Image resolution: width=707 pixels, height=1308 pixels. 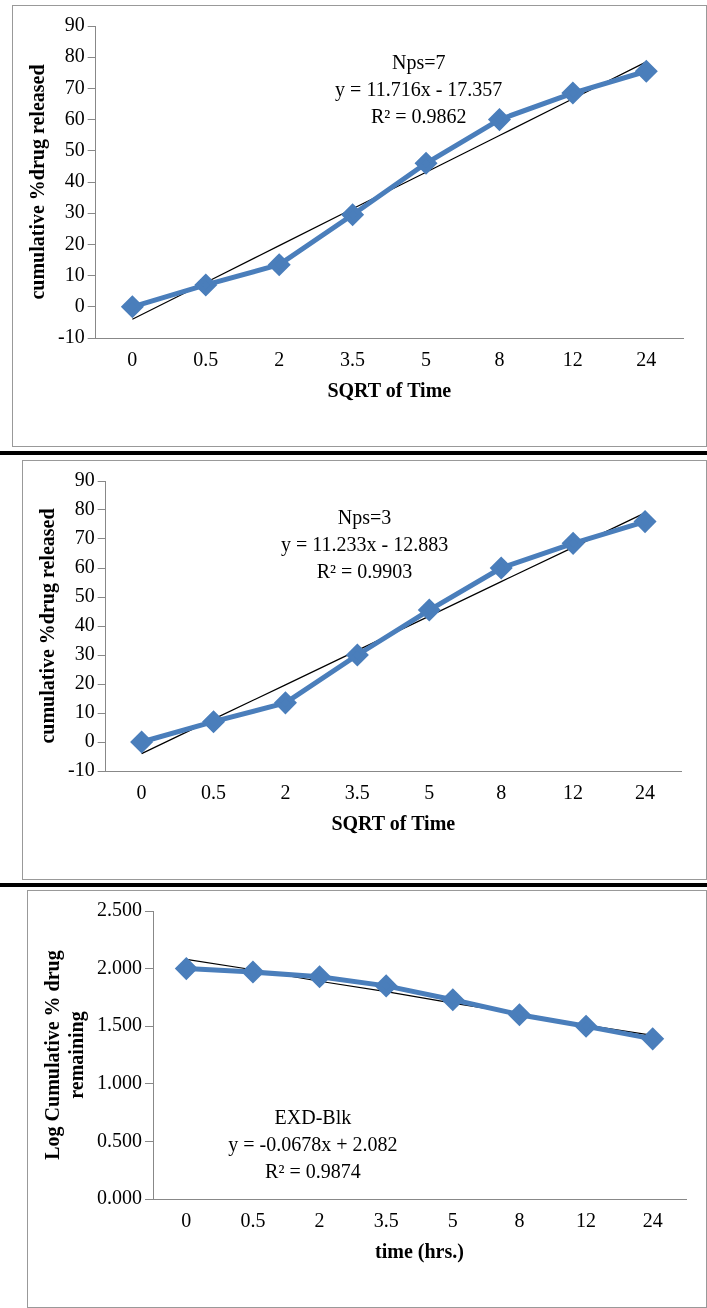 I want to click on annotation: y = -0.0678x + 2.082, so click(x=313, y=1144).